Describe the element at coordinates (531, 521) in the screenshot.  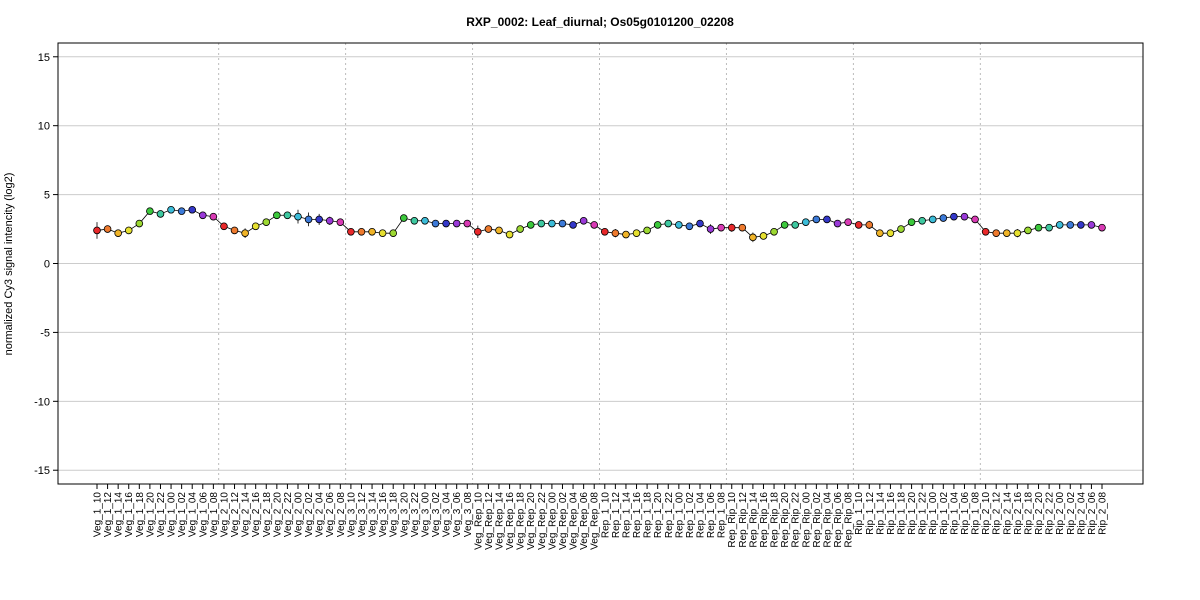
I see `x-tick-label: Veg_Rep_20` at that location.